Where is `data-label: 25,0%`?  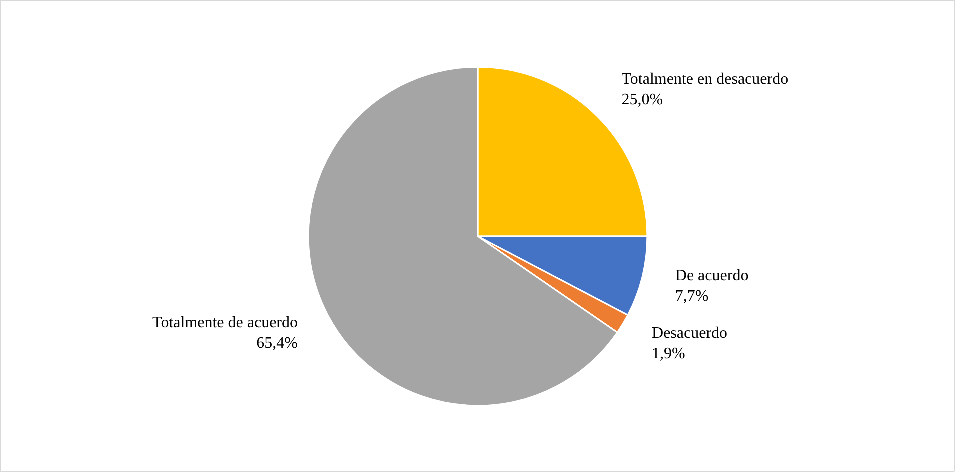 data-label: 25,0% is located at coordinates (643, 99).